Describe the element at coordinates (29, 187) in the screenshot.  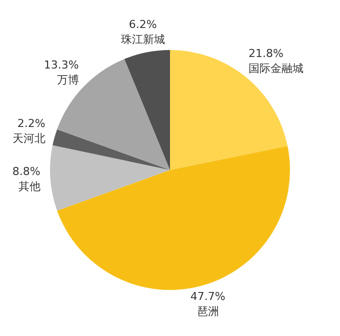
I see `slice-label: 其他` at that location.